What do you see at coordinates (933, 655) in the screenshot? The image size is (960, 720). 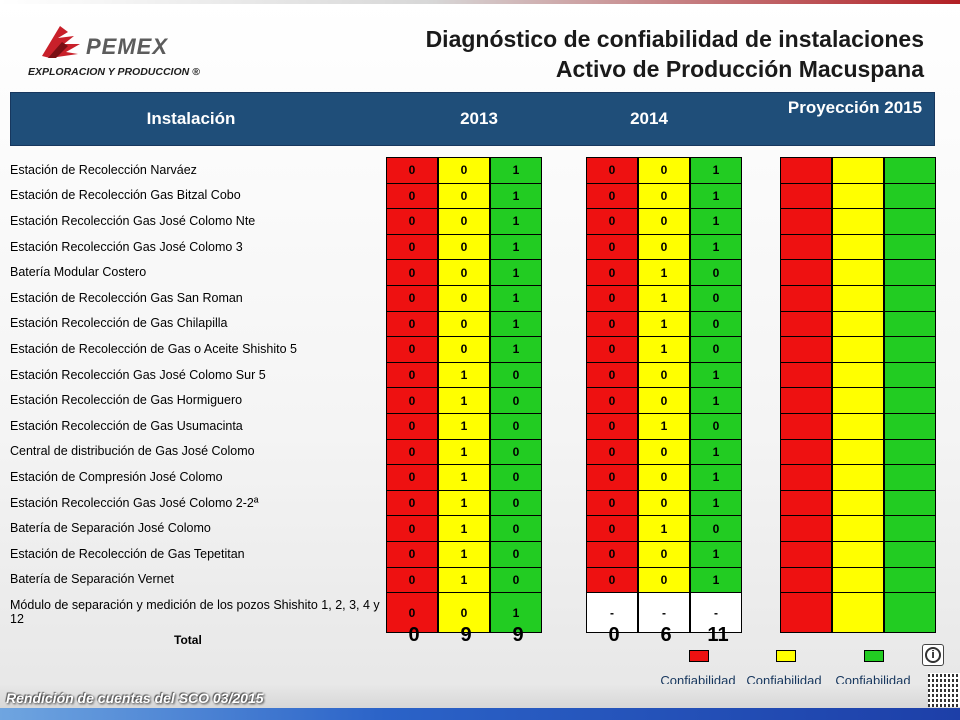 I see `info-icon: i` at bounding box center [933, 655].